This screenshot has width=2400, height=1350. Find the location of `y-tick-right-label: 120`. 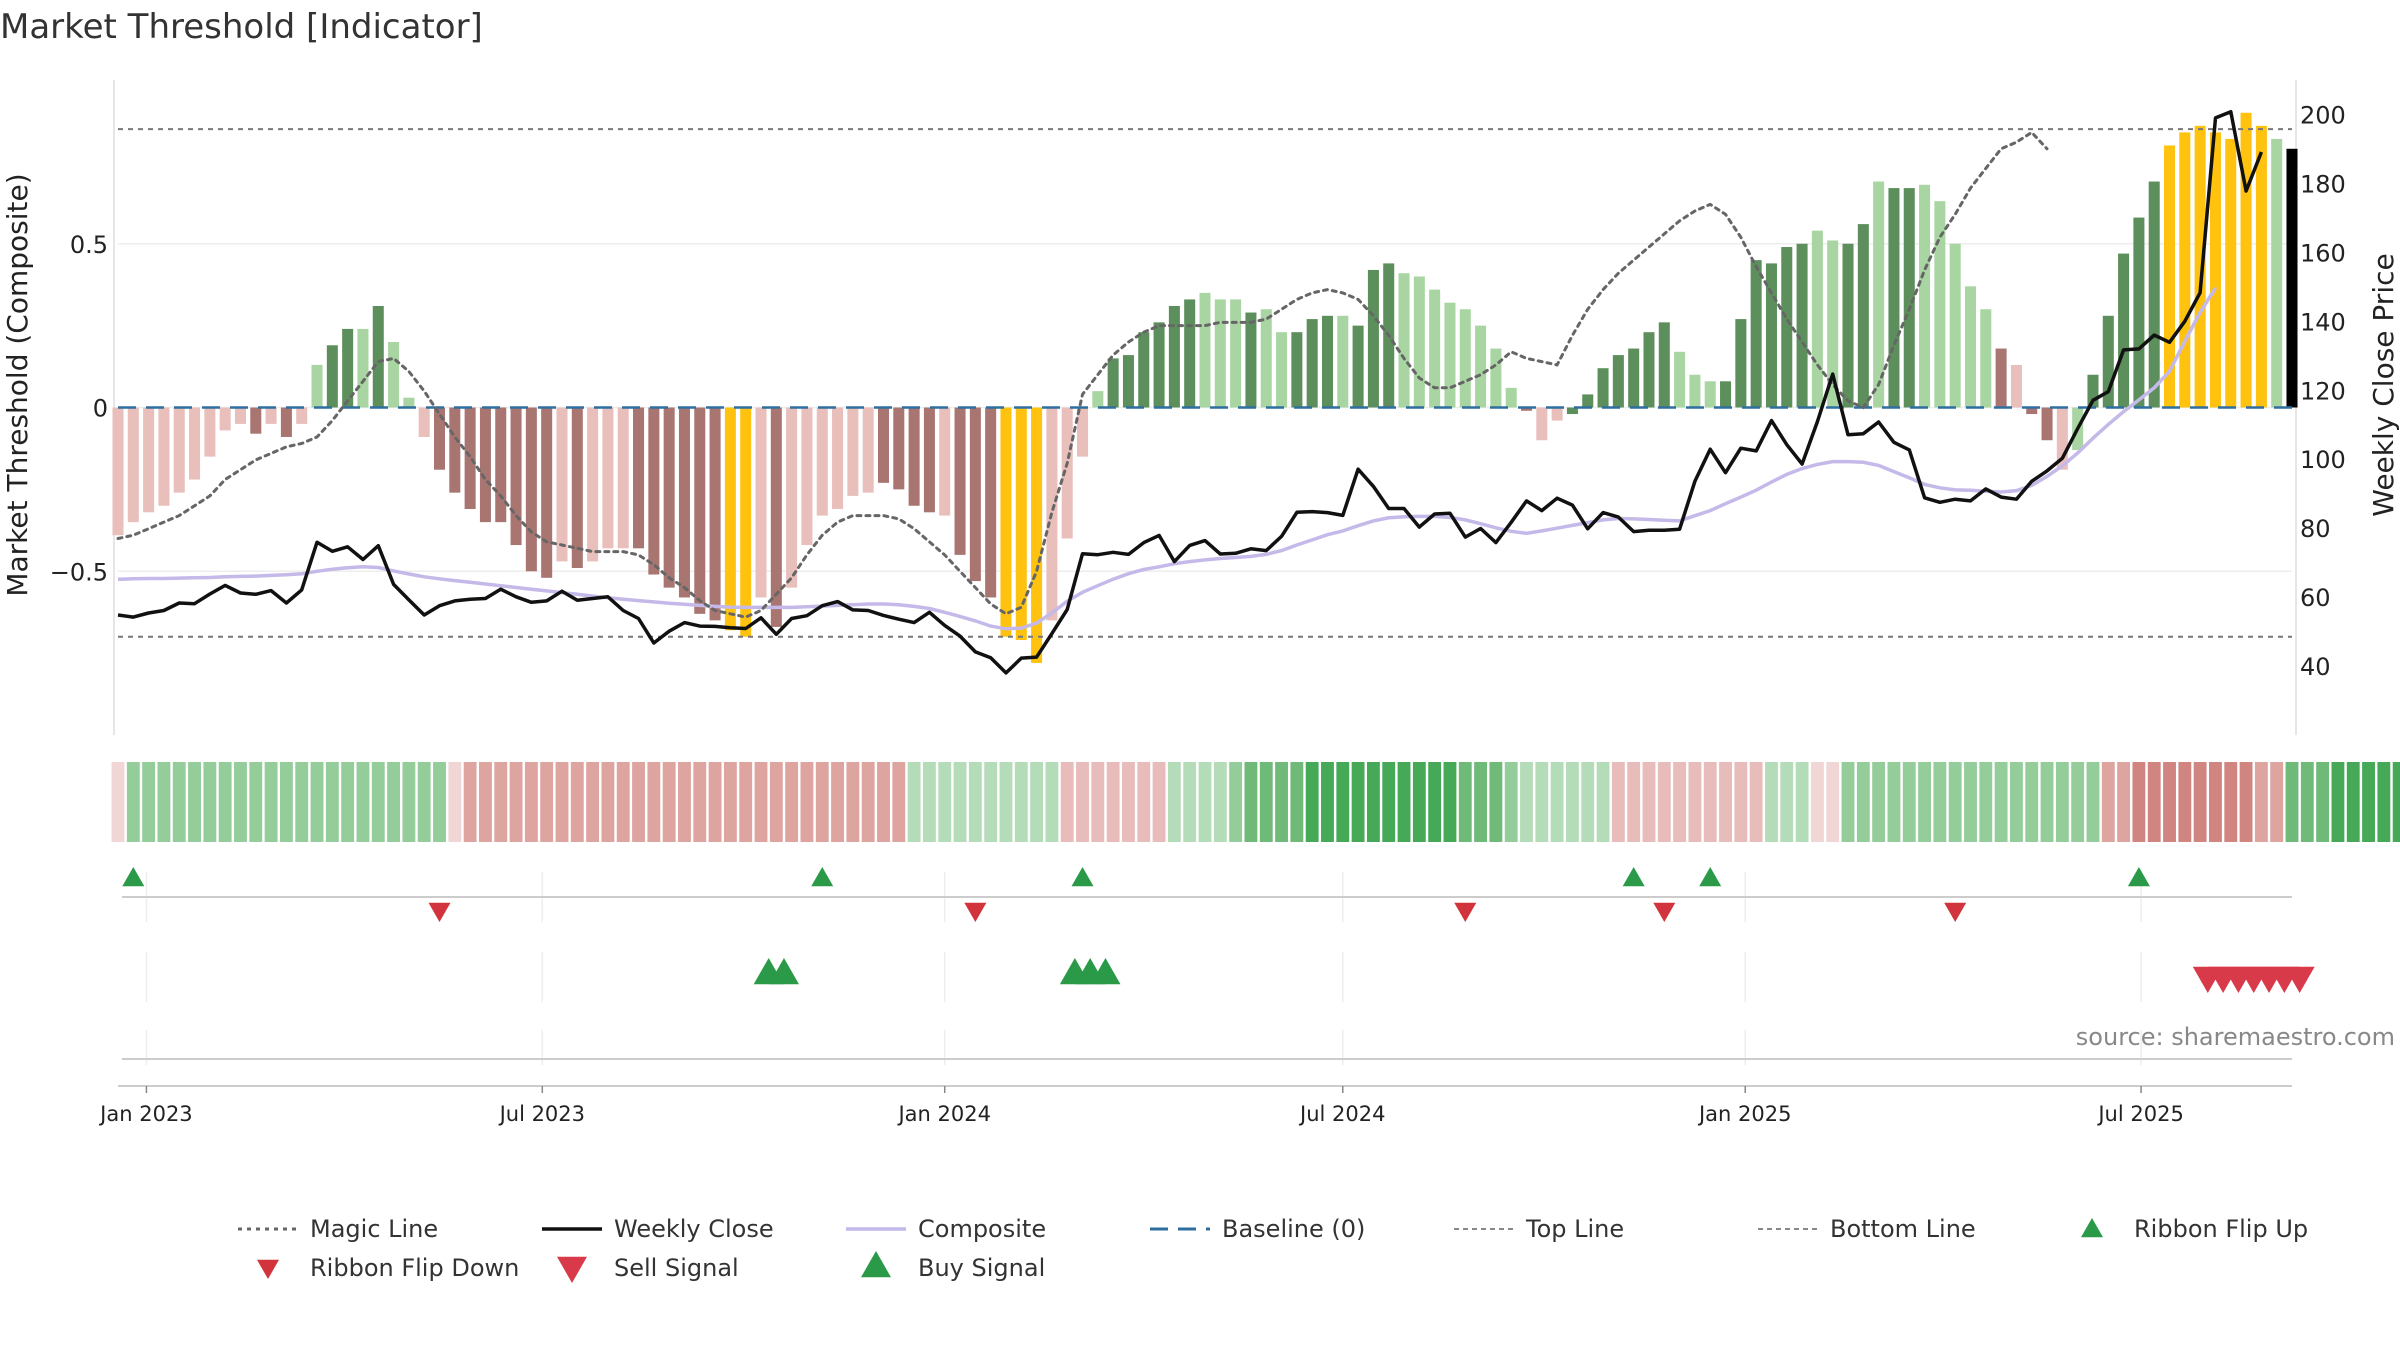

y-tick-right-label: 120 is located at coordinates (2323, 391).